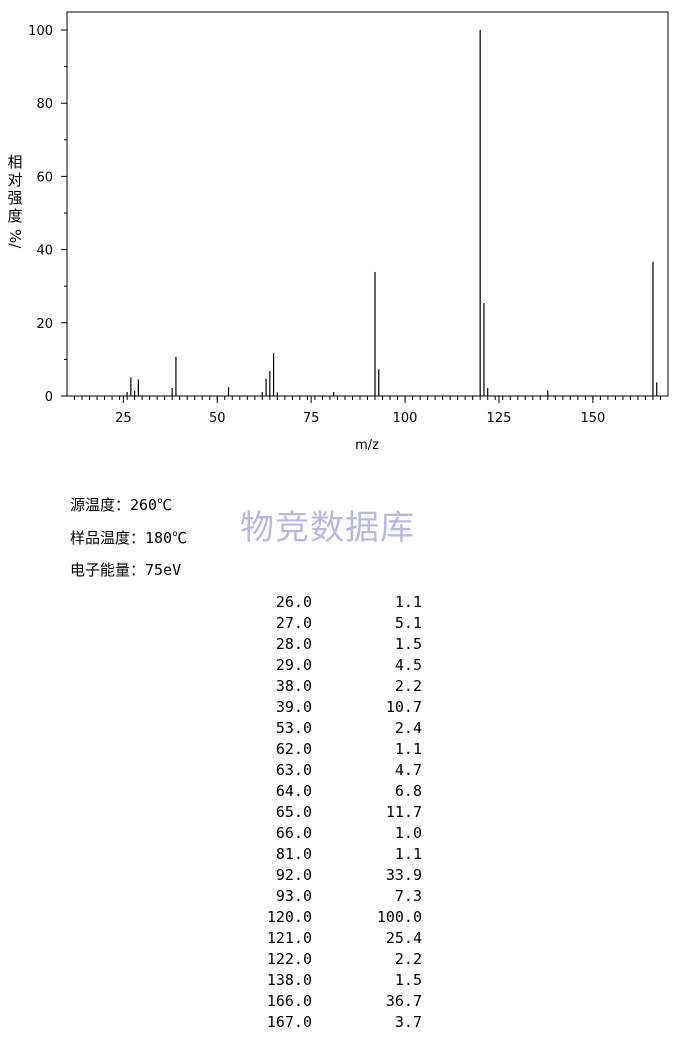 Image resolution: width=680 pixels, height=1049 pixels. What do you see at coordinates (326, 602) in the screenshot?
I see `peak-table-row: 26.0 1.1` at bounding box center [326, 602].